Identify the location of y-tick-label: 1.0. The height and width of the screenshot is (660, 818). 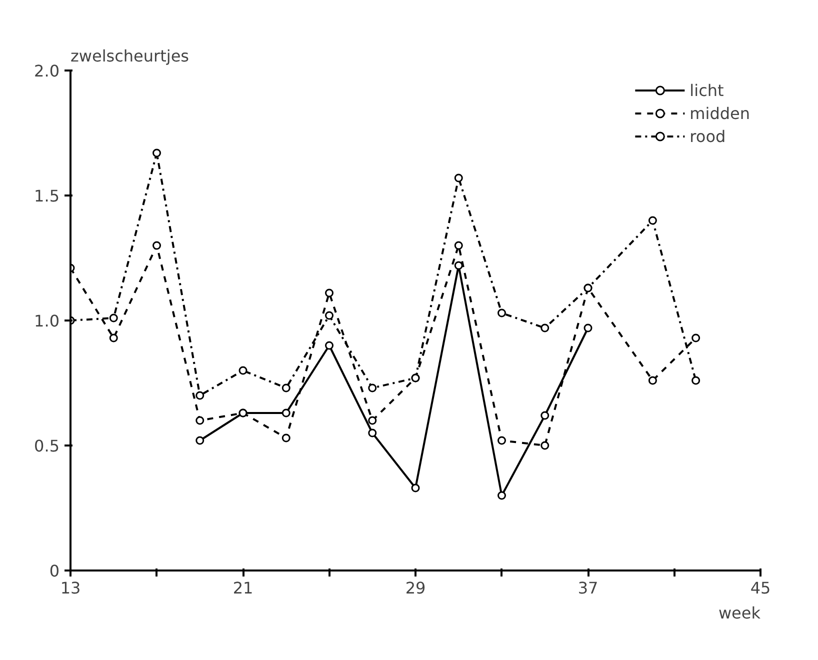
(47, 321).